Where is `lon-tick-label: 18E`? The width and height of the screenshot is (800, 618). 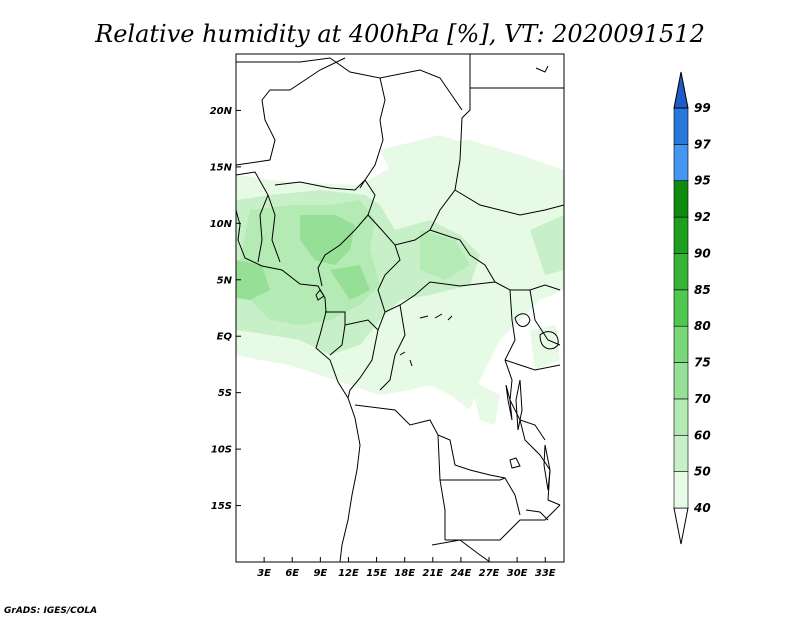
lon-tick-label: 18E is located at coordinates (404, 573).